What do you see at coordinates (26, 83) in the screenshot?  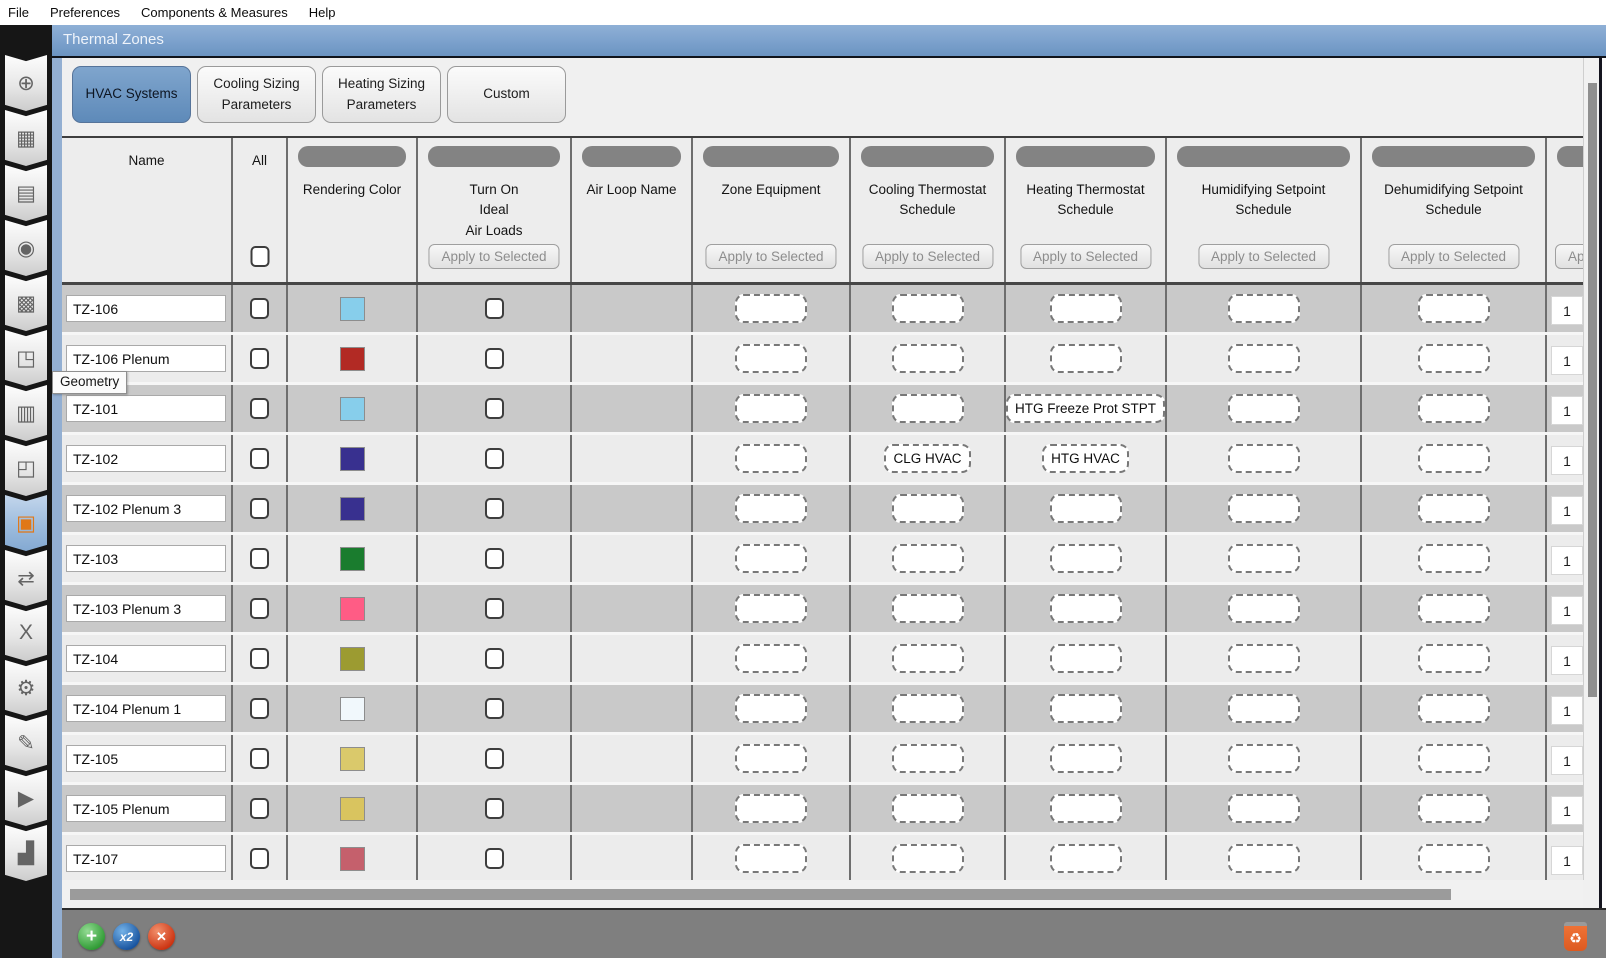 I see `sidebar-tab-site: ⊕` at bounding box center [26, 83].